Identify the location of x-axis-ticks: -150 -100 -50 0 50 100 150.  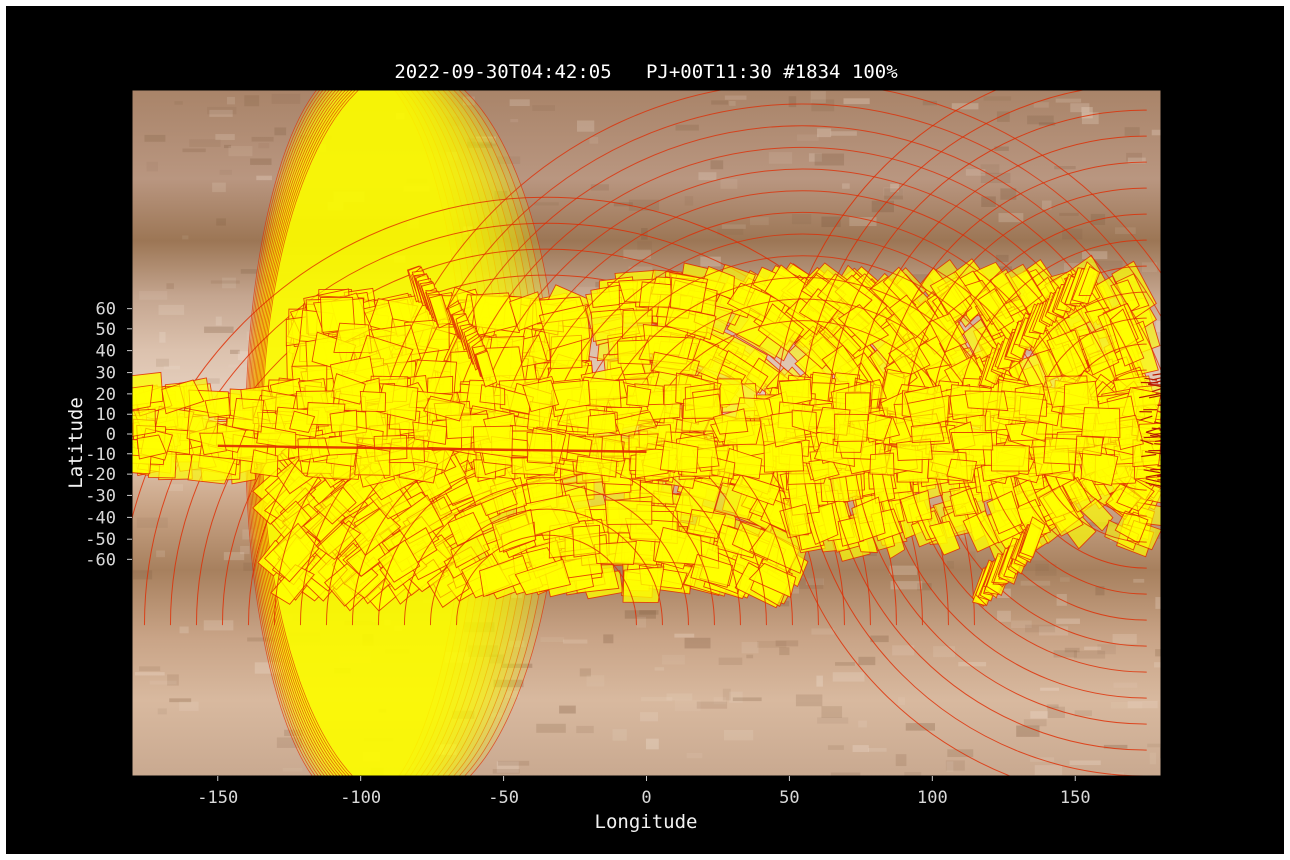
(644, 792).